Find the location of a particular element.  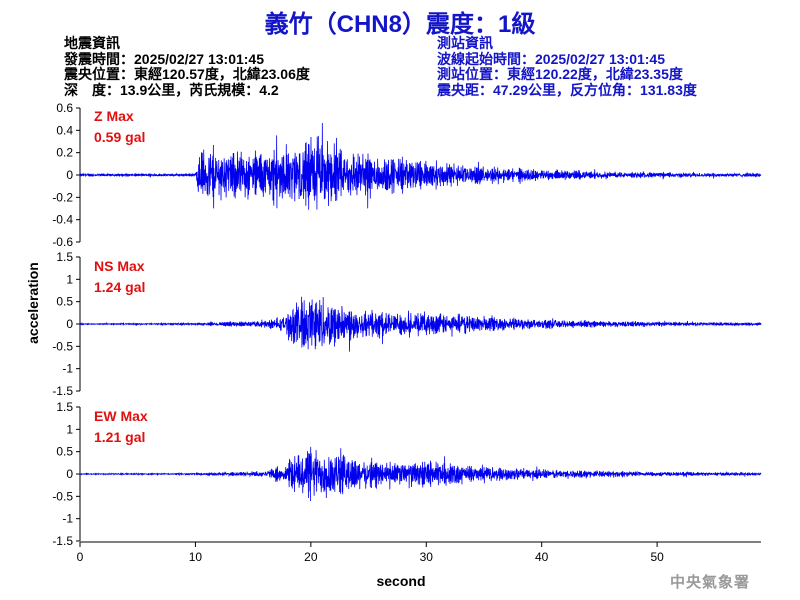

x-axis-label: second is located at coordinates (400, 581).